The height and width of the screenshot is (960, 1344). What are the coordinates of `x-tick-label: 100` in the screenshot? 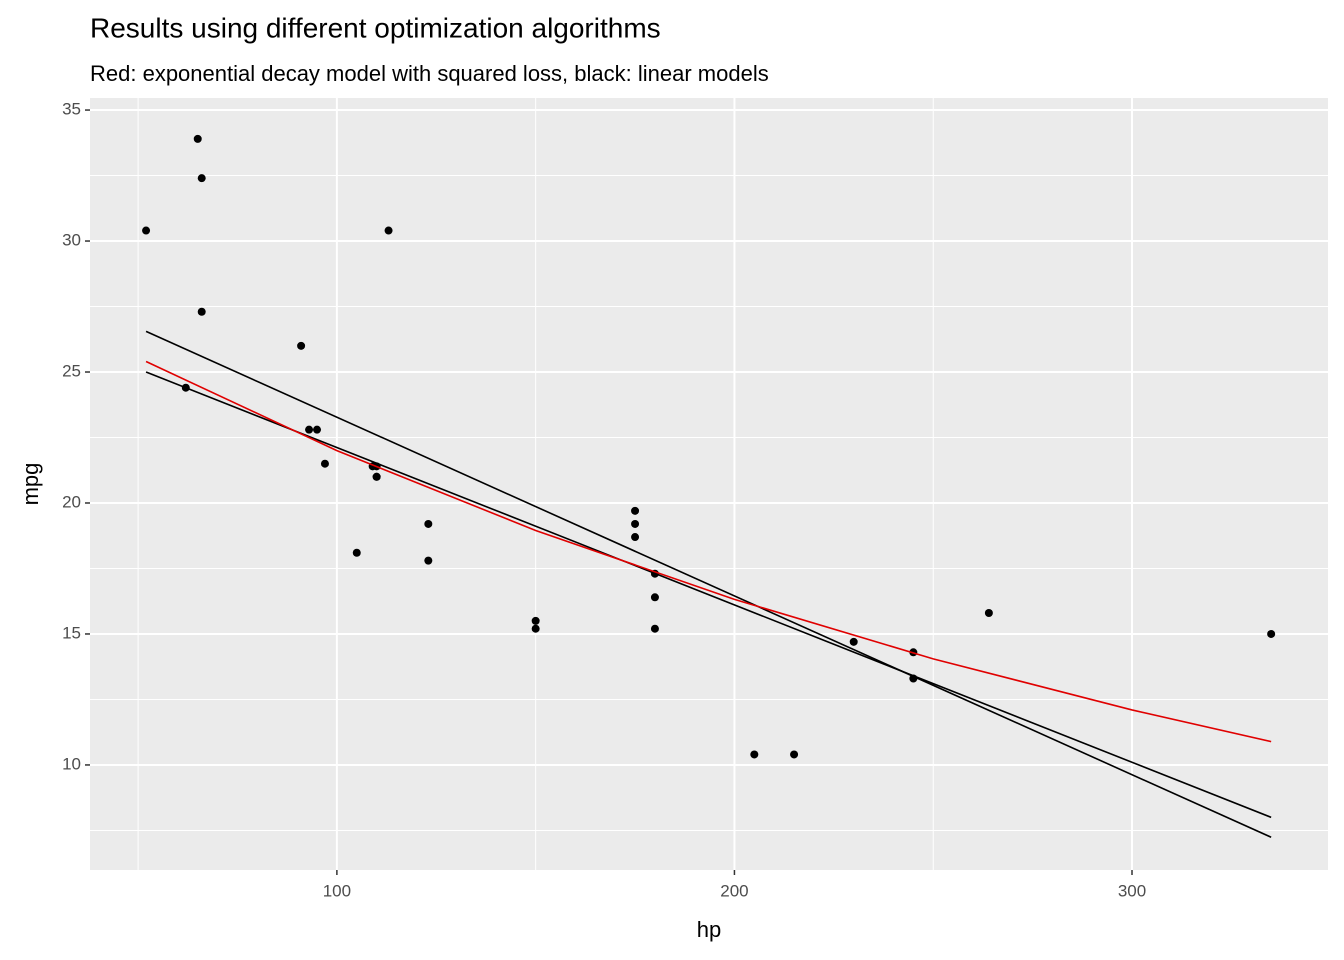 It's located at (337, 890).